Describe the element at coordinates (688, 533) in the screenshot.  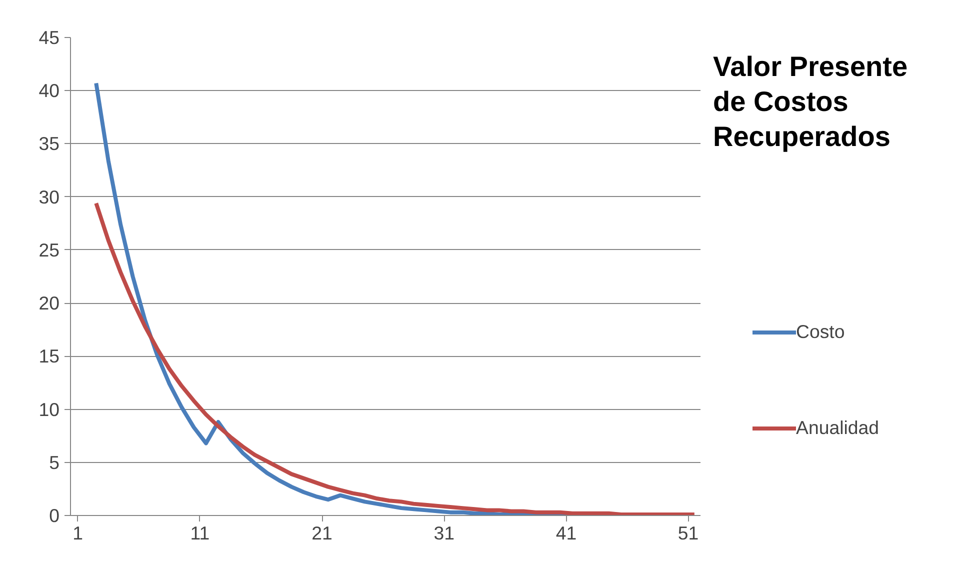
I see `x-tick-label: 51` at that location.